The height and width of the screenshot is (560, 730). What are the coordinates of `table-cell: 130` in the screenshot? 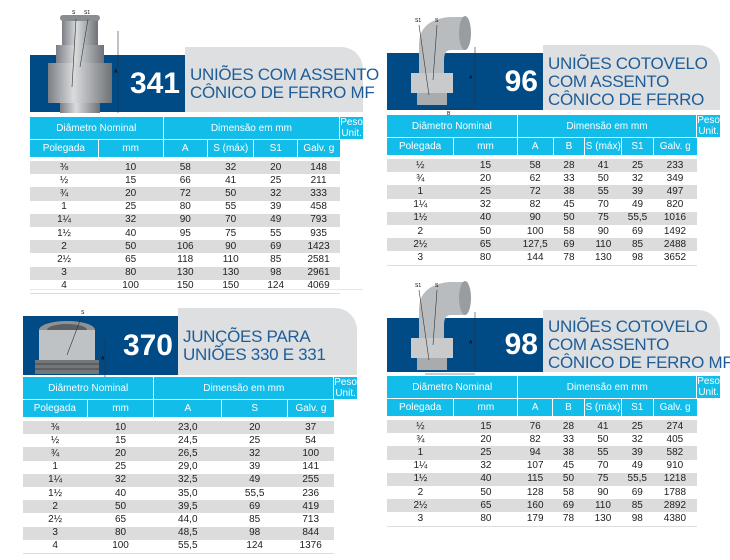 It's located at (603, 258).